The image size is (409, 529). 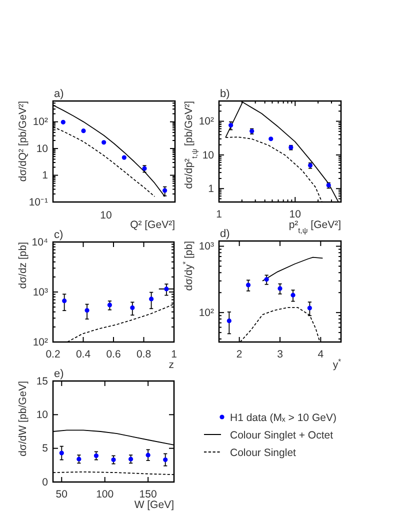 I want to click on y-axis-title: dσ/dW [pb/GeV], so click(x=23, y=418).